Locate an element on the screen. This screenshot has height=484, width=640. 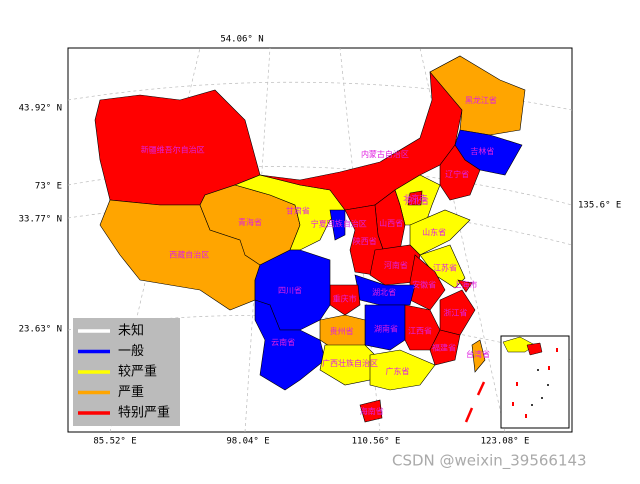
south-sea-dashes is located at coordinates (475, 402).